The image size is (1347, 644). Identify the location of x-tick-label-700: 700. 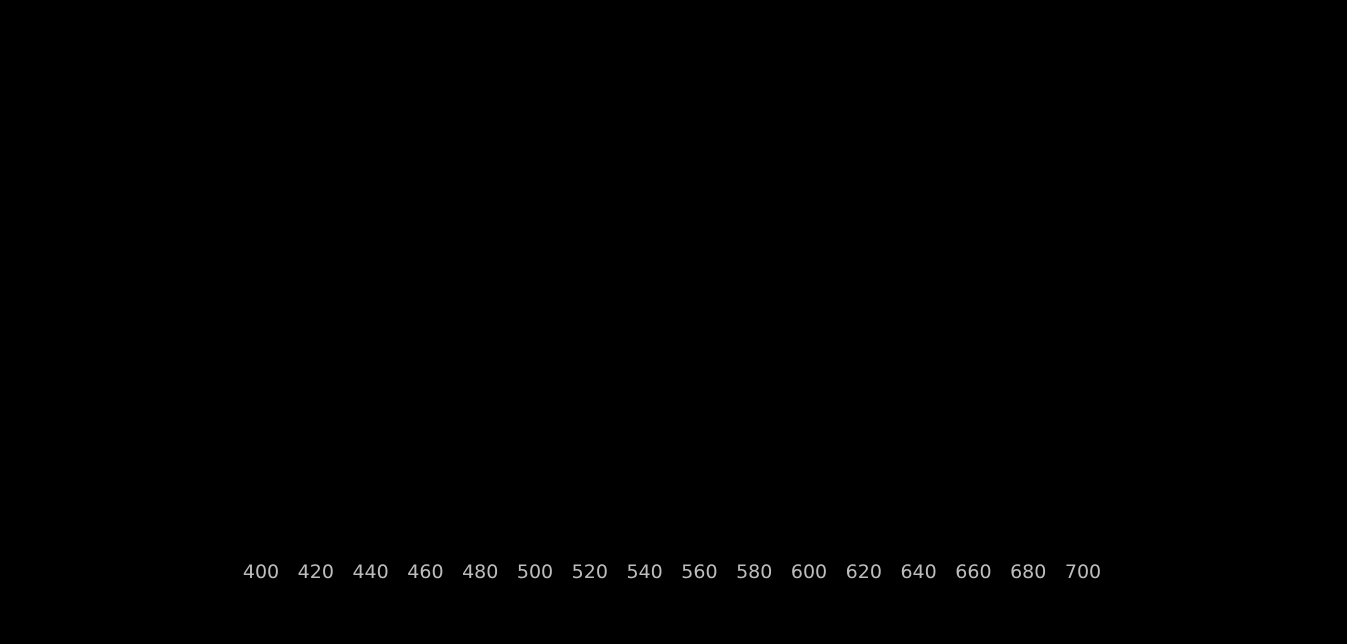
(1083, 572).